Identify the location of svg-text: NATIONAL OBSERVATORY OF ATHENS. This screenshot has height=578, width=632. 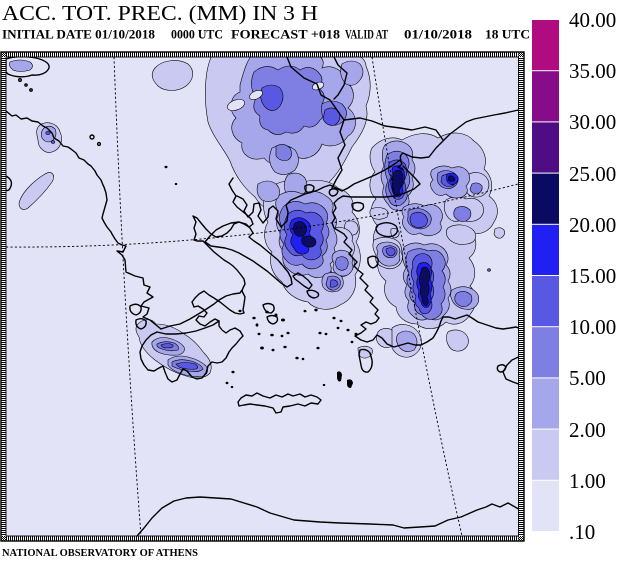
(100, 553).